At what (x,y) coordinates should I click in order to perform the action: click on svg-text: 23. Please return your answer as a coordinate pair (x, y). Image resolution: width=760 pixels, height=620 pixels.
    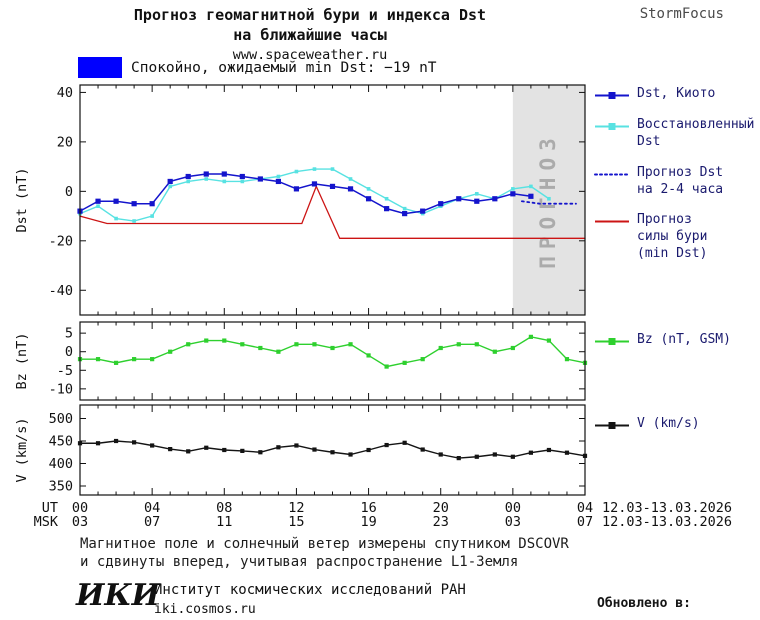
    Looking at the image, I should click on (441, 522).